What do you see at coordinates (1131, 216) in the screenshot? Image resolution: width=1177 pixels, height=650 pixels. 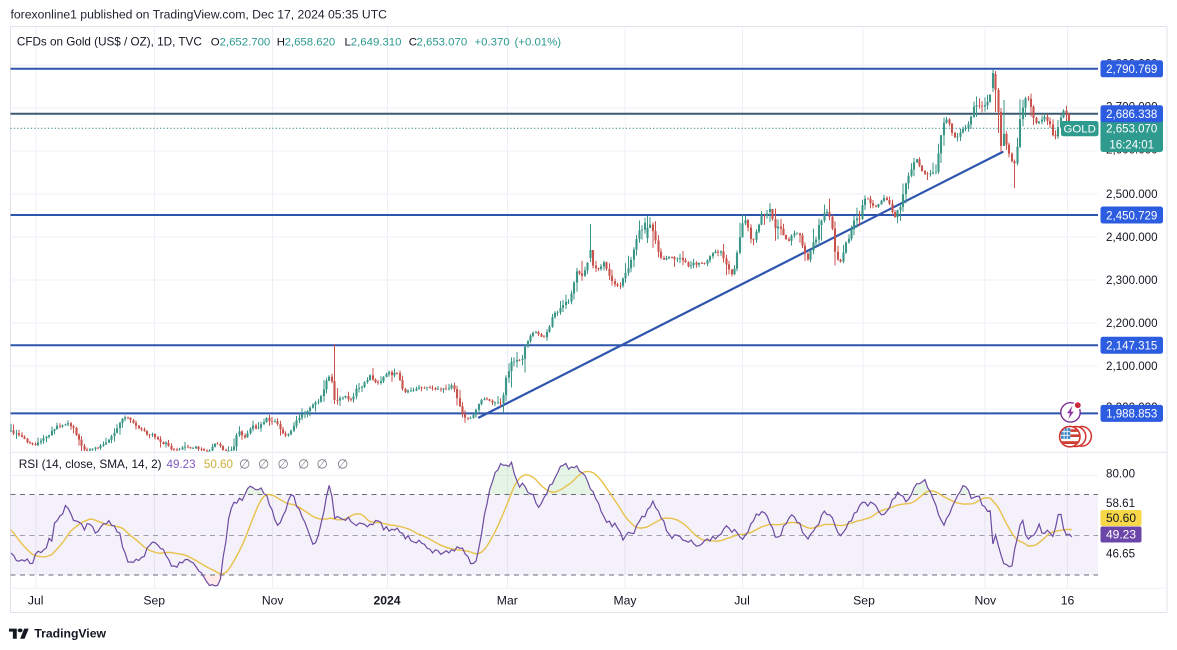 I see `svg-text: 2,450.729` at bounding box center [1131, 216].